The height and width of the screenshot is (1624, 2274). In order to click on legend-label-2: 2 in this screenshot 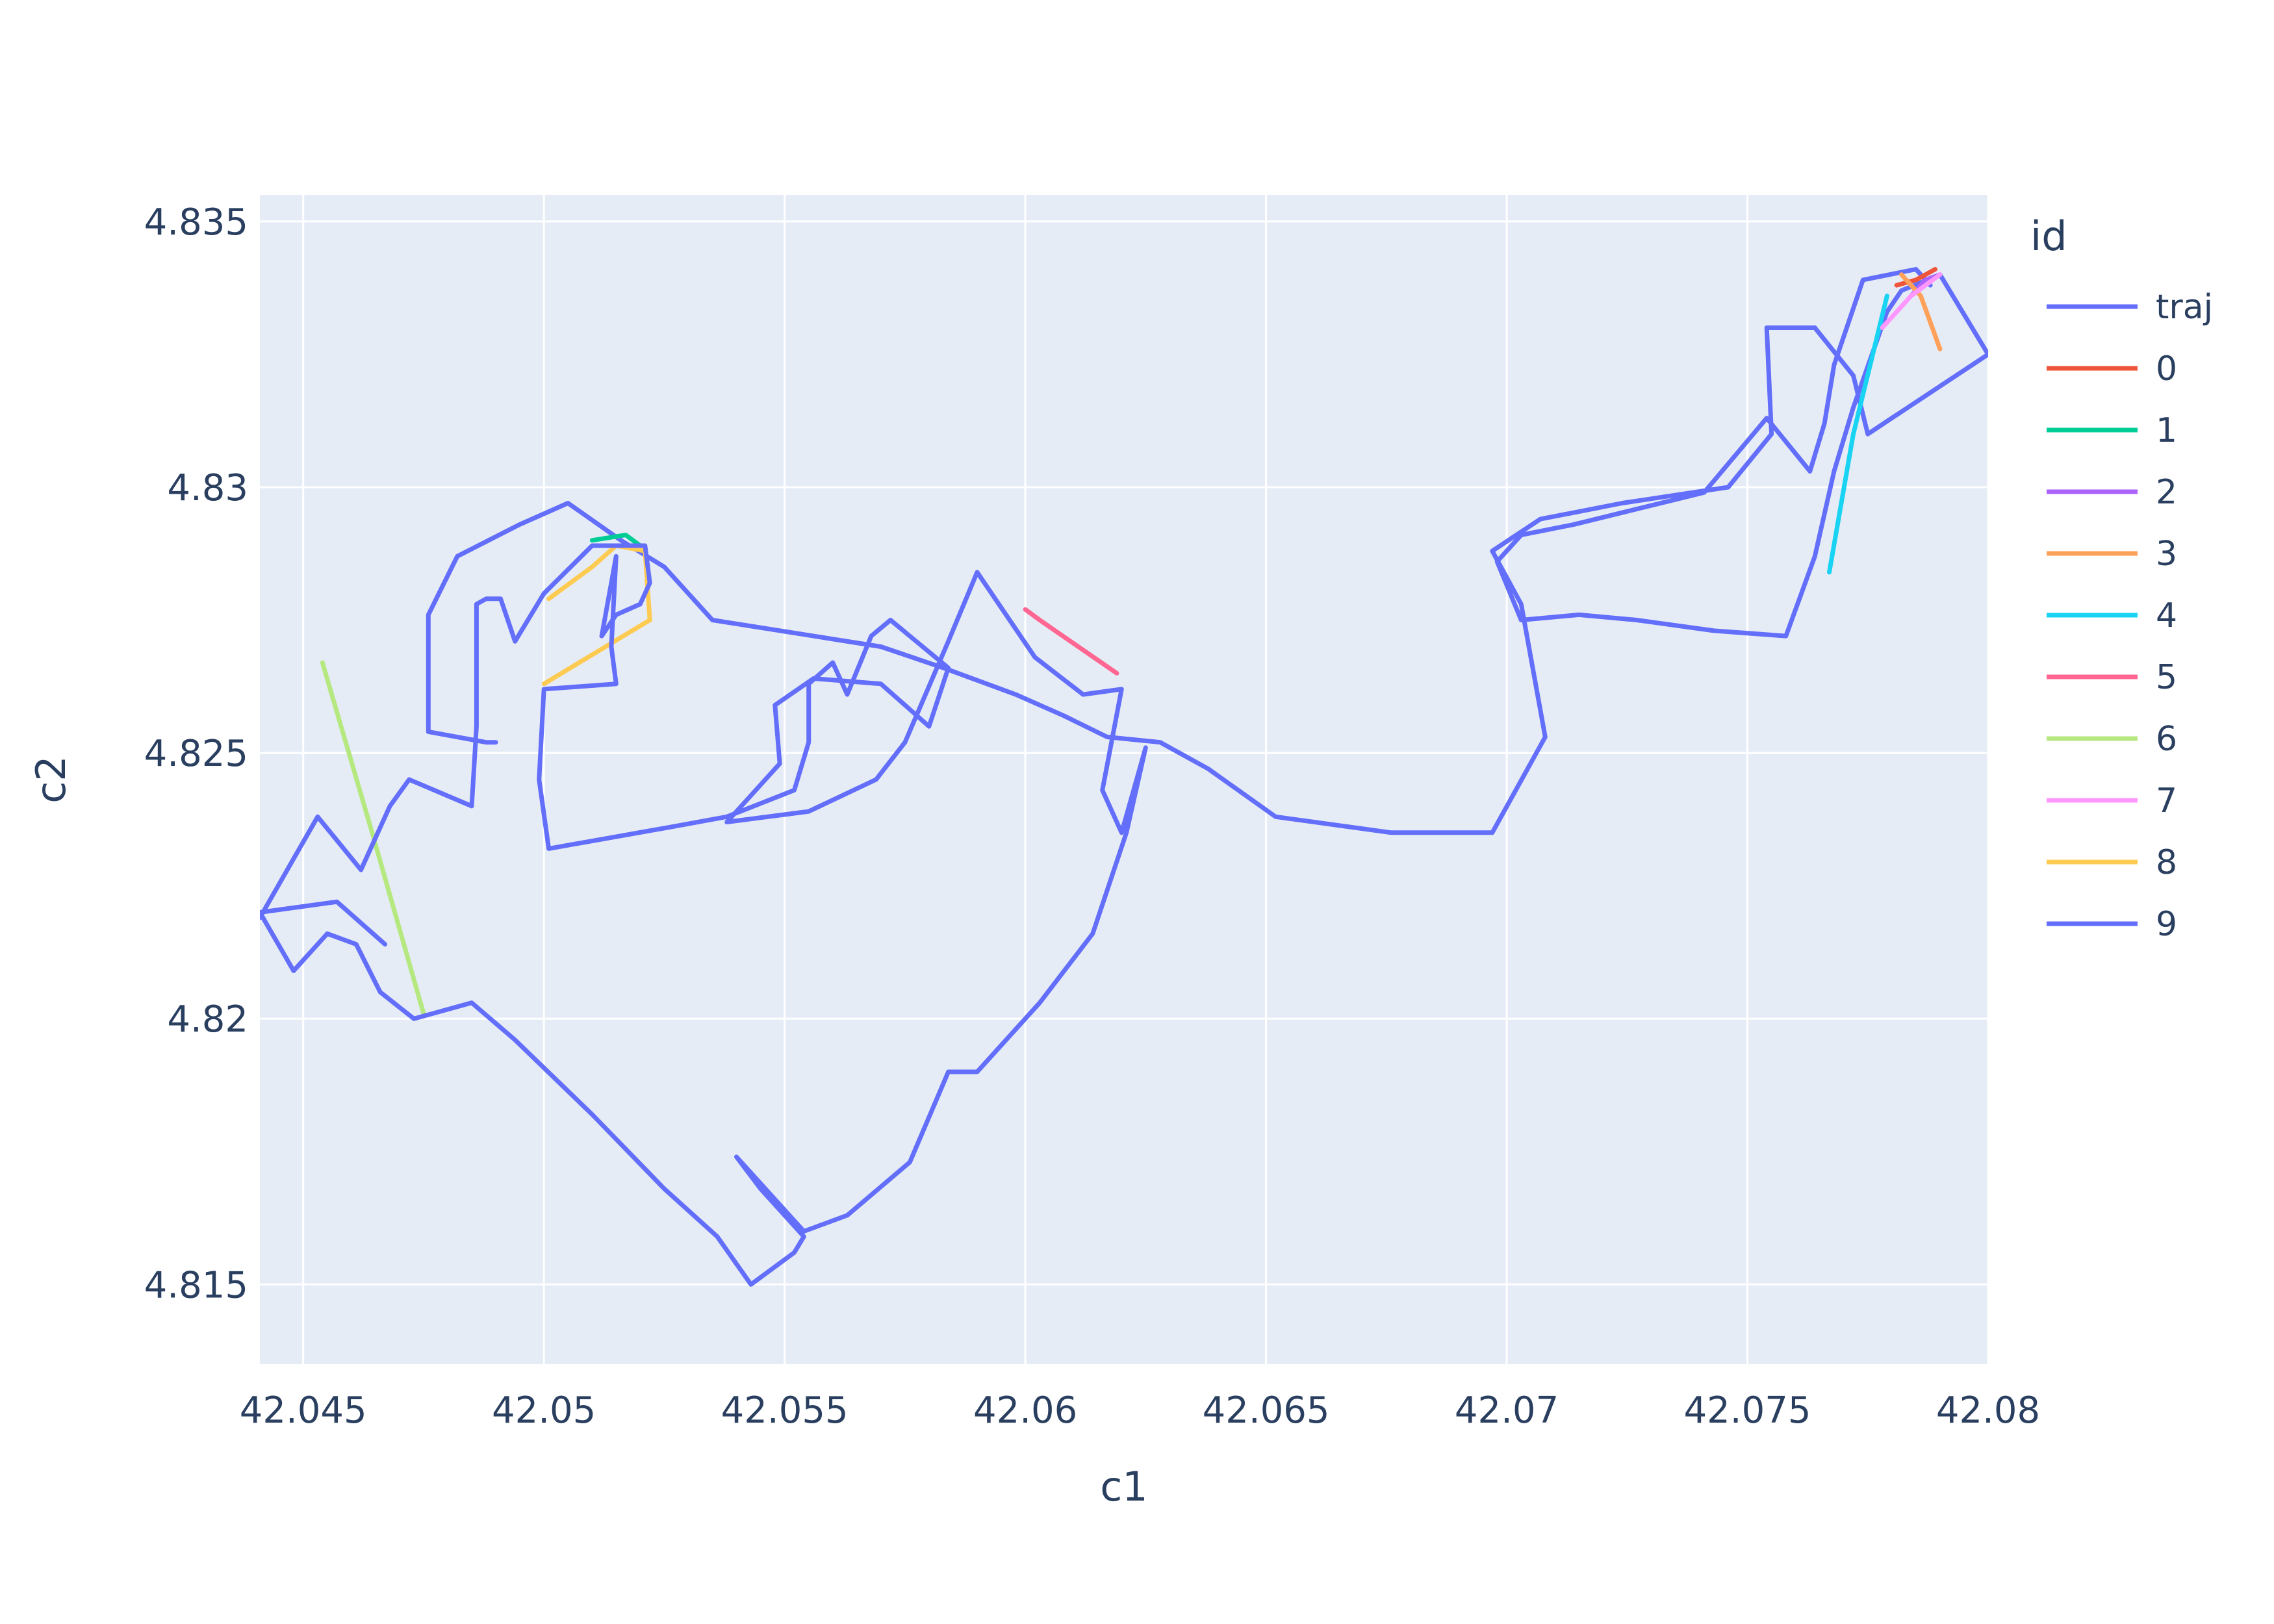, I will do `click(2166, 492)`.